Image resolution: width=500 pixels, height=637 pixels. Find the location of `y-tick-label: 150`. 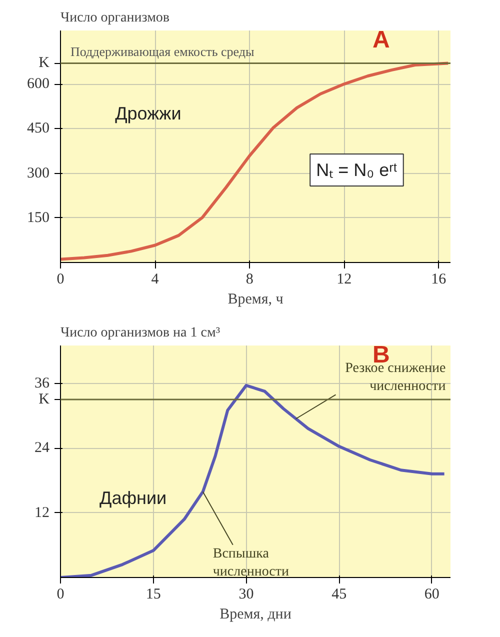

y-tick-label: 150 is located at coordinates (38, 218).